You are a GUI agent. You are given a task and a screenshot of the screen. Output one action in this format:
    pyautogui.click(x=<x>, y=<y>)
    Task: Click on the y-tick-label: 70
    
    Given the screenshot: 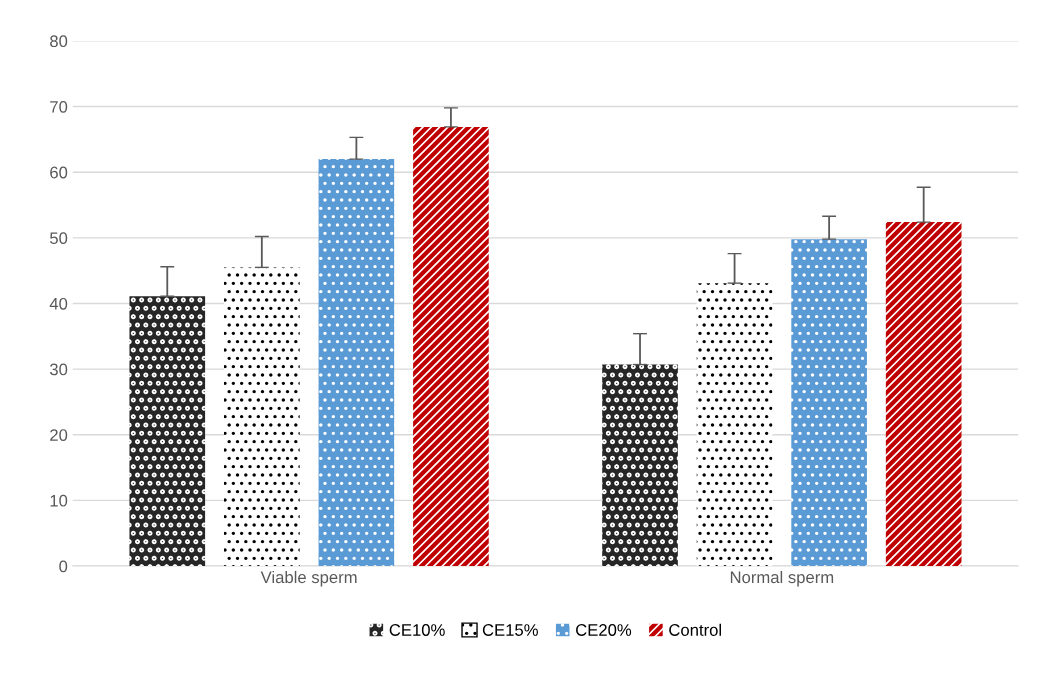 What is the action you would take?
    pyautogui.click(x=59, y=106)
    